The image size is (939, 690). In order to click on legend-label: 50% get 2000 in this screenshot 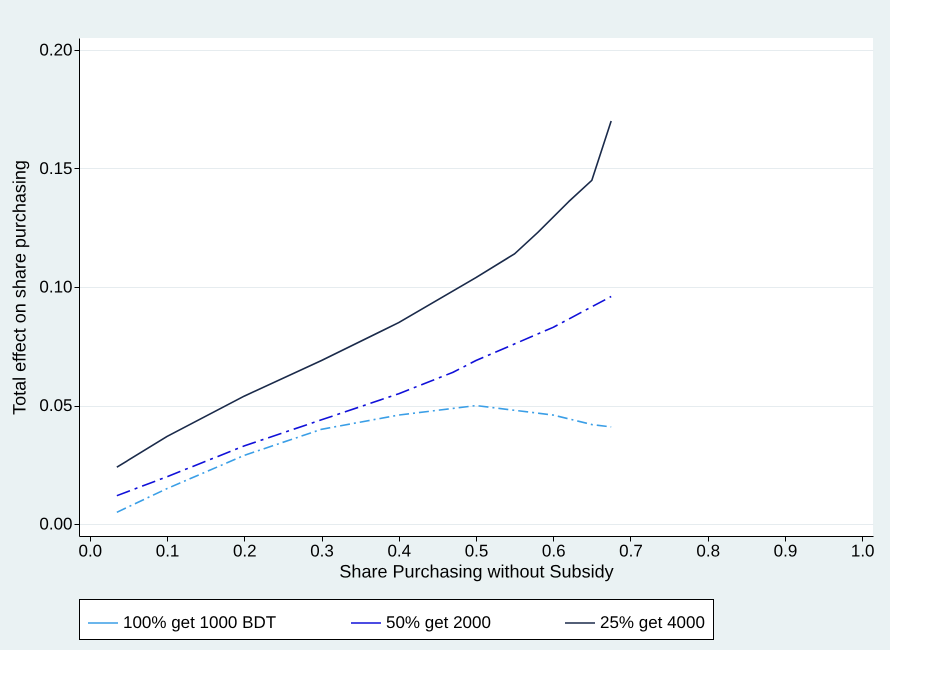, I will do `click(438, 622)`.